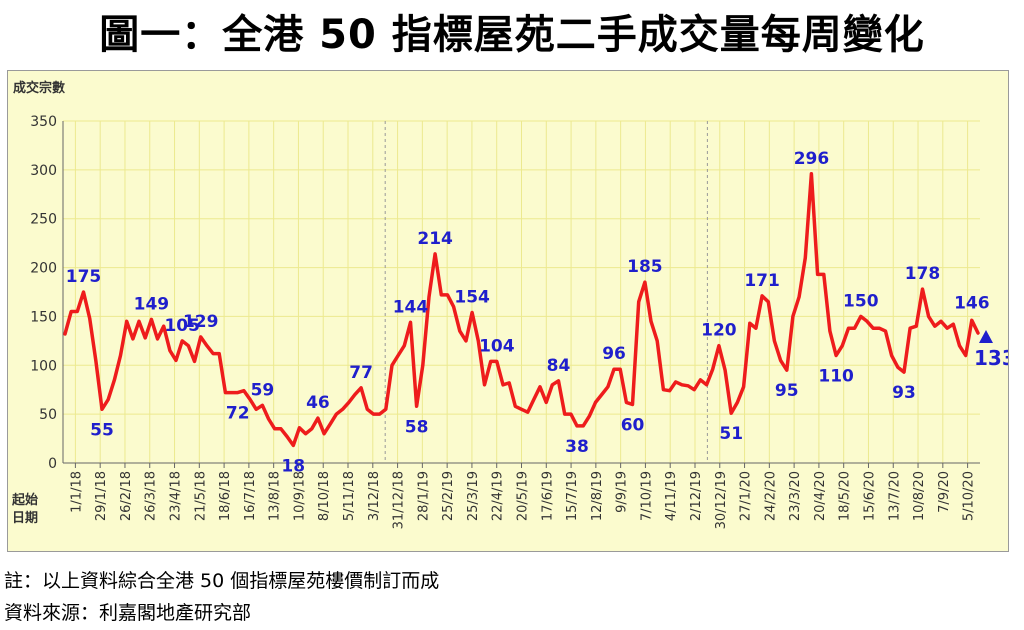 The height and width of the screenshot is (630, 1024). I want to click on footnote: 註：以上資料綜合全港 50 個指標屋苑樓價制訂而成, so click(222, 581).